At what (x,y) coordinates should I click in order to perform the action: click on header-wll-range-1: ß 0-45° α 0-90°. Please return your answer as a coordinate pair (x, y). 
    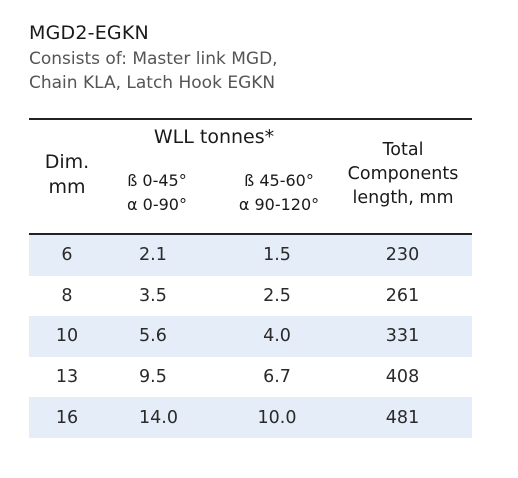
    Looking at the image, I should click on (157, 193).